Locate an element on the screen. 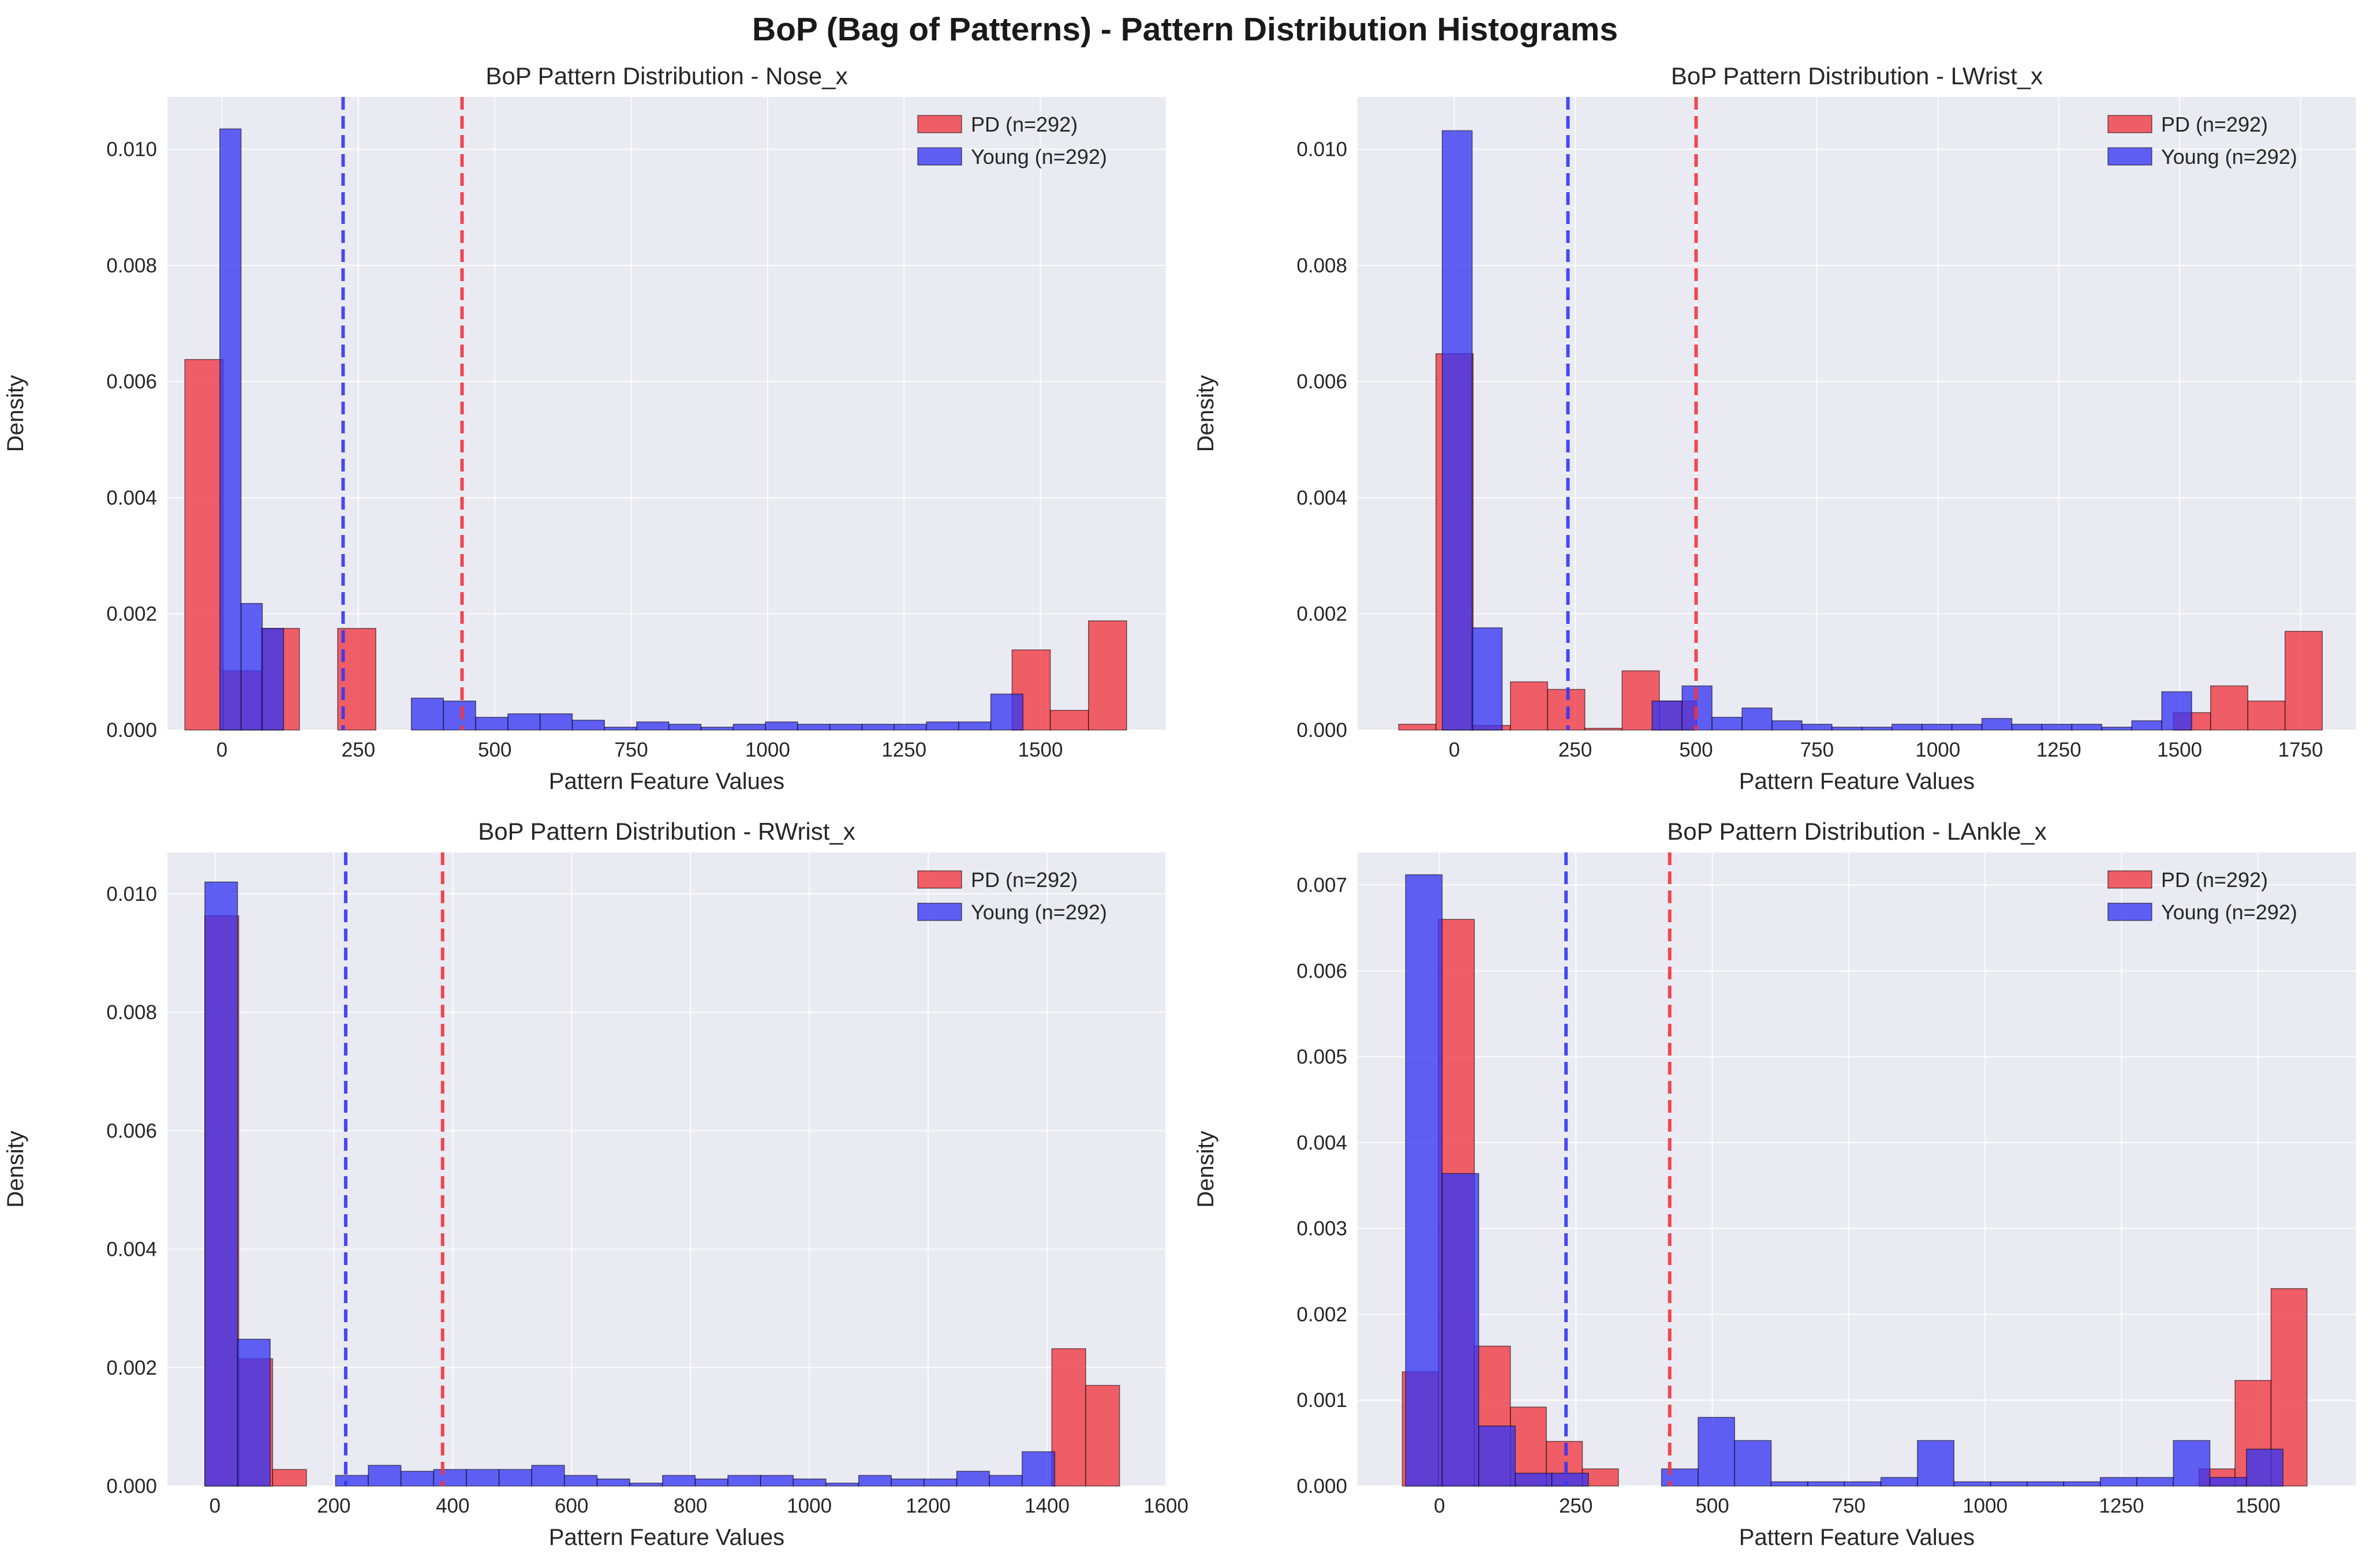 This screenshot has width=2370, height=1568. y-tick-label: 0.004 is located at coordinates (1321, 1143).